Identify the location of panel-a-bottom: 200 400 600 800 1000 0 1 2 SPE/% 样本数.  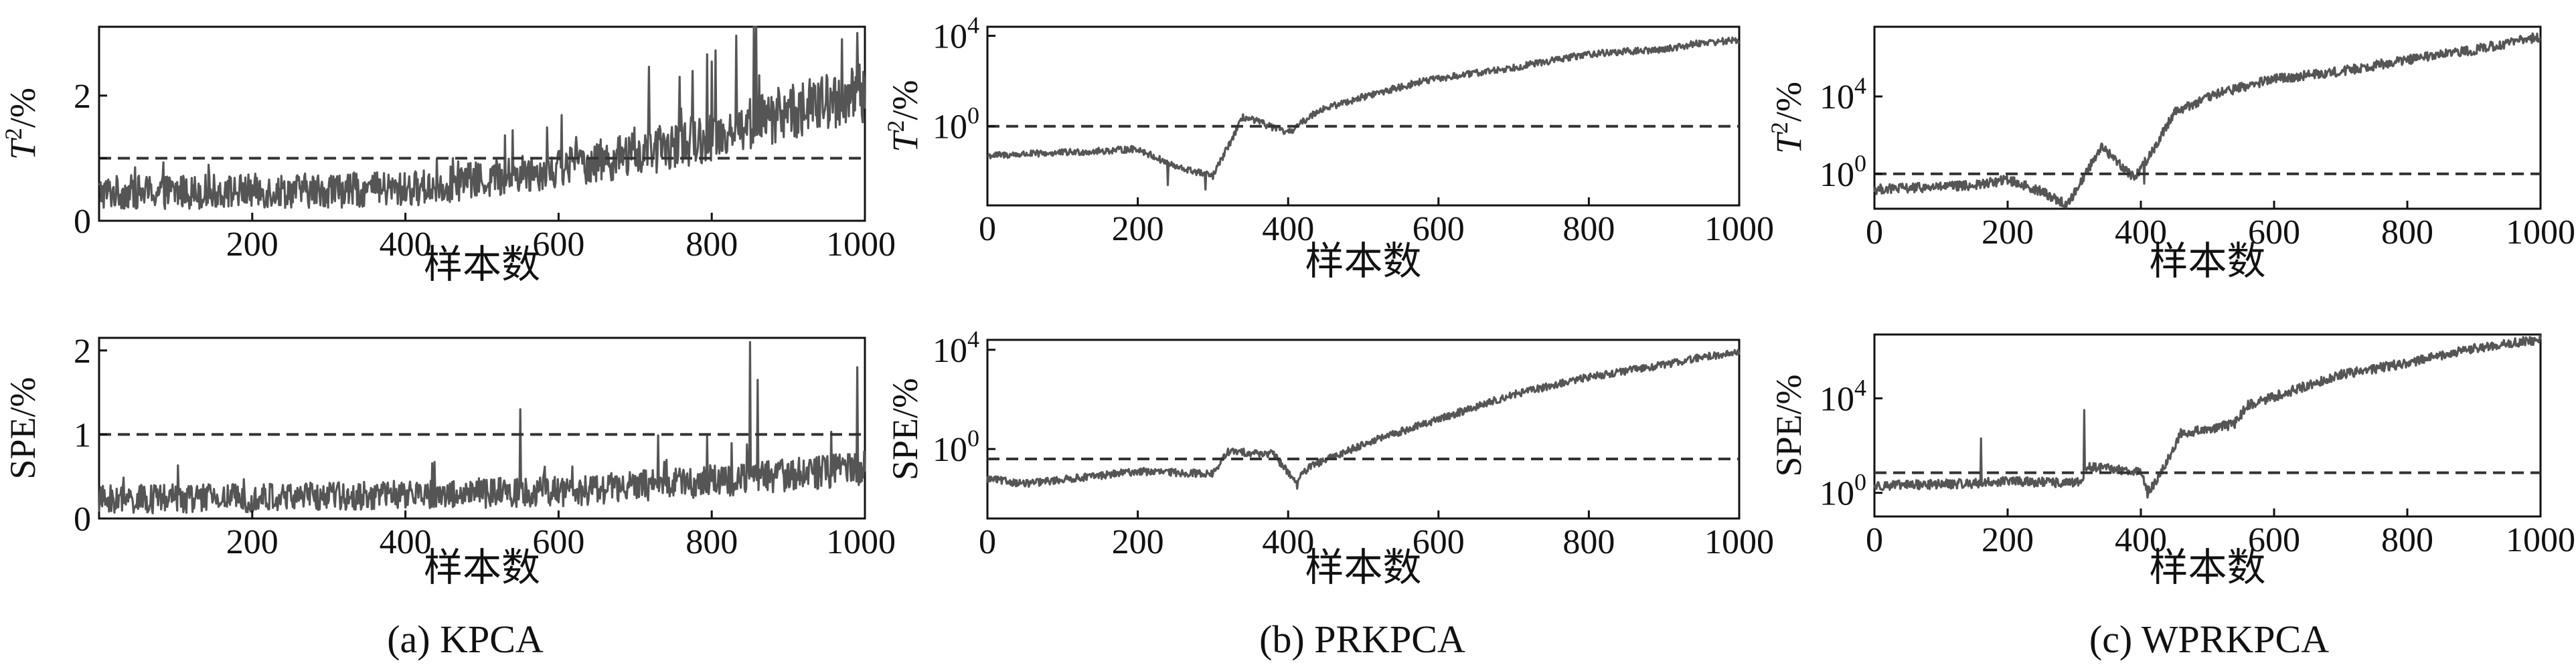
(449, 460).